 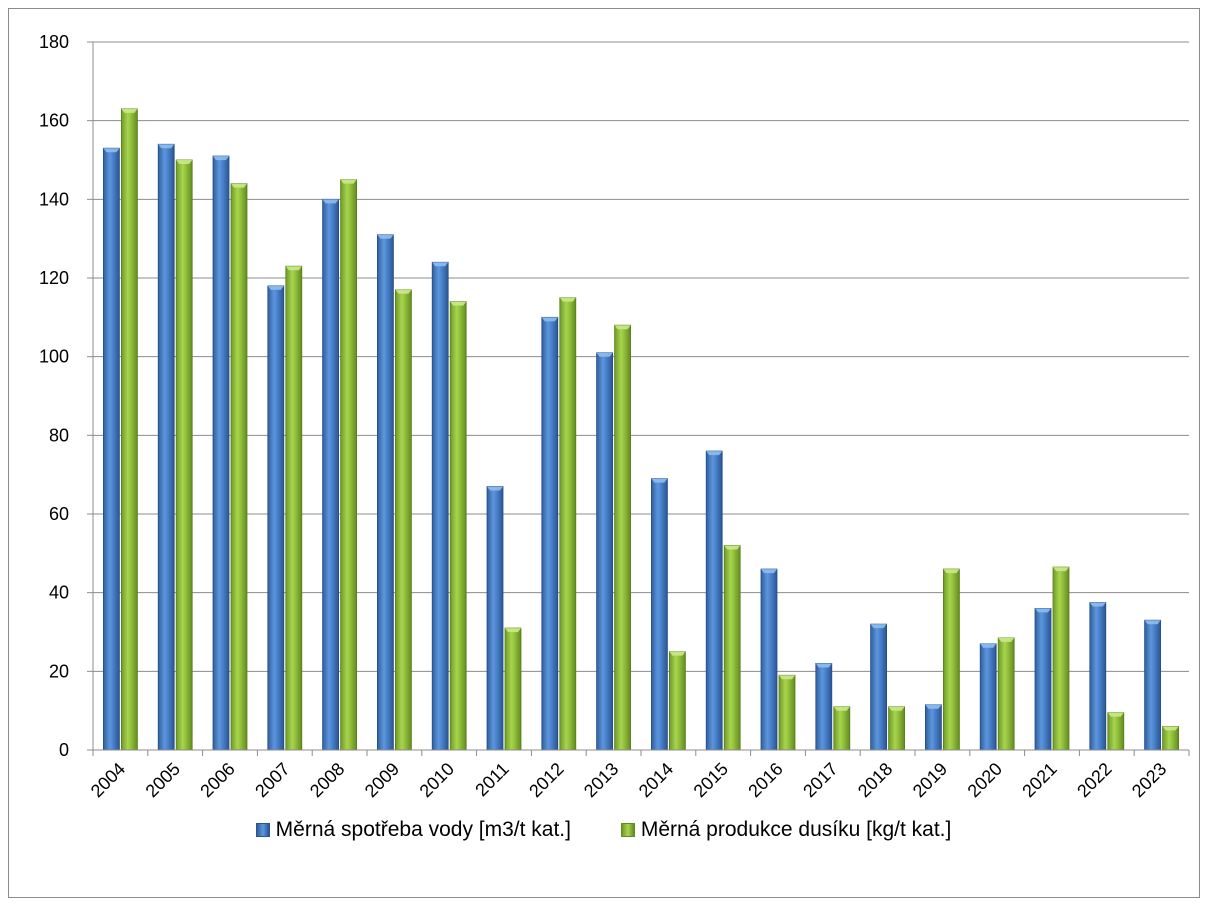 What do you see at coordinates (677, 701) in the screenshot?
I see `bar-nitrogen-2014` at bounding box center [677, 701].